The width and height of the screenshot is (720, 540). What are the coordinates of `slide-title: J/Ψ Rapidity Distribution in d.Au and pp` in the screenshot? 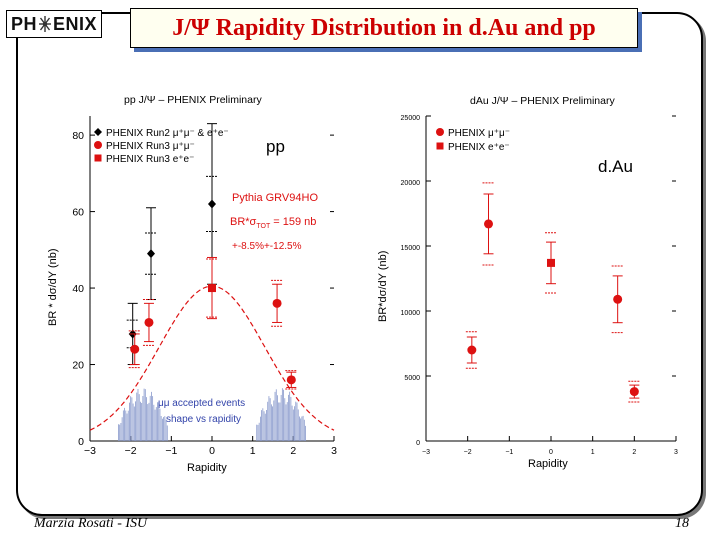 It's located at (384, 27).